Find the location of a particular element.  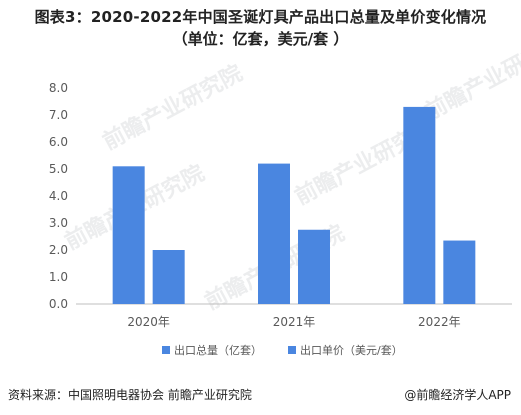

y-tick-label: 0.0 is located at coordinates (58, 304).